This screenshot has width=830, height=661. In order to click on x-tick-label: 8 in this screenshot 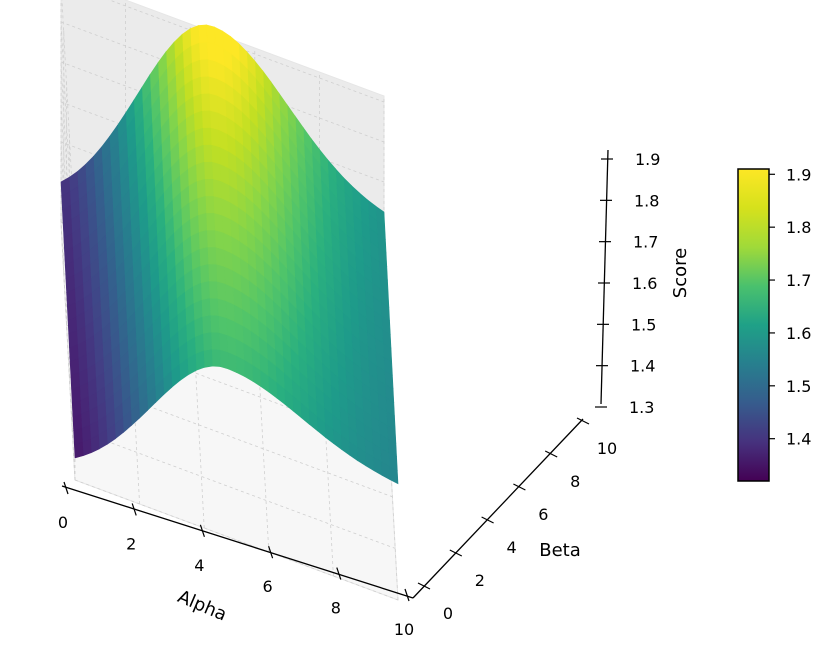, I will do `click(336, 608)`.